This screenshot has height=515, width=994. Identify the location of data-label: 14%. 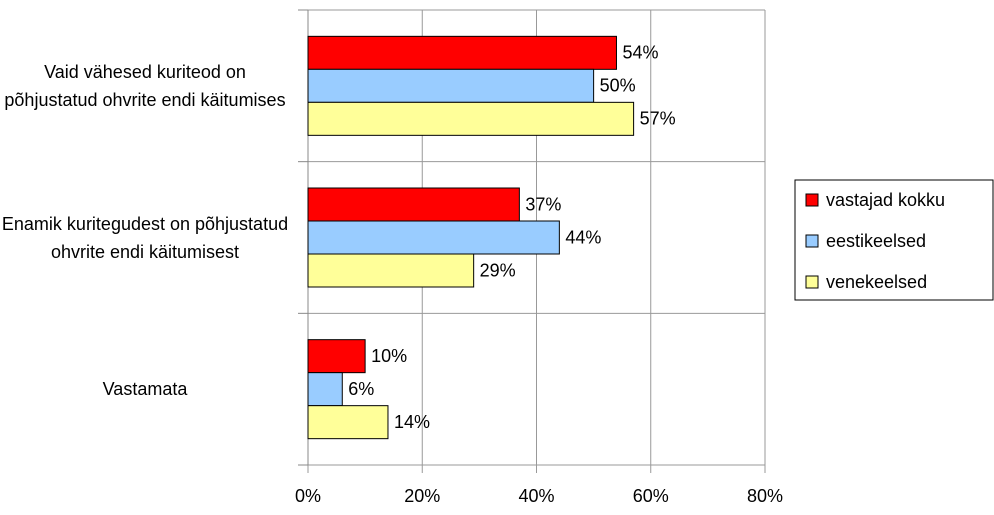
(412, 422).